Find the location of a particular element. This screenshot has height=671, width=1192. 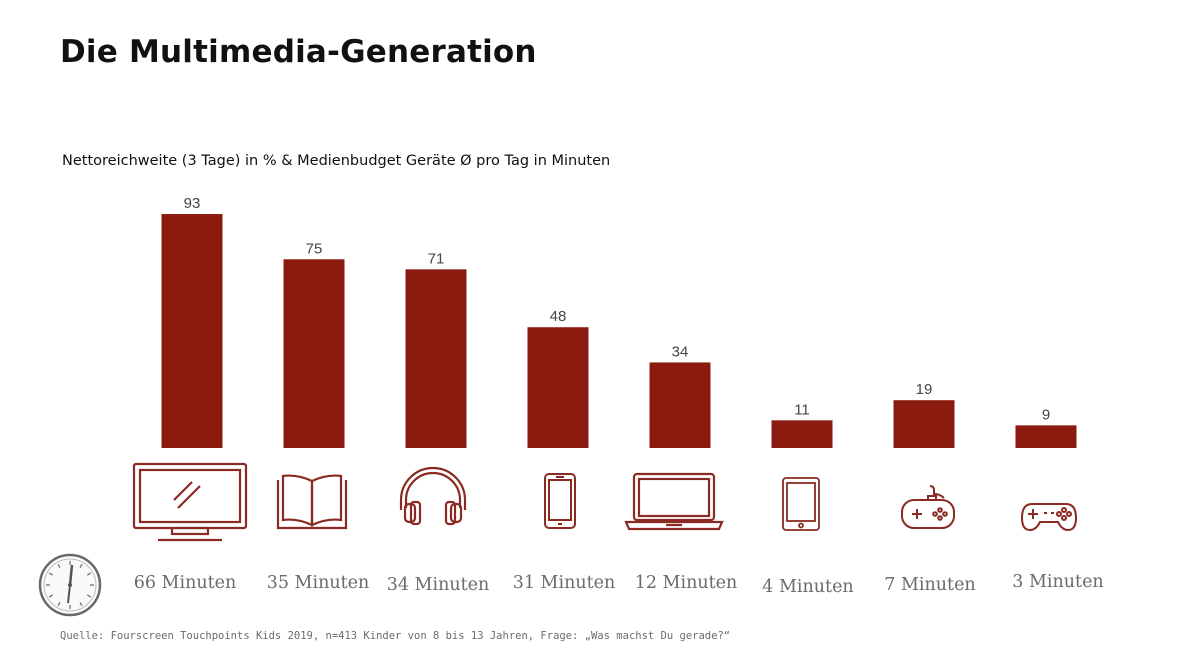

bar-value-label: 9 is located at coordinates (1046, 414).